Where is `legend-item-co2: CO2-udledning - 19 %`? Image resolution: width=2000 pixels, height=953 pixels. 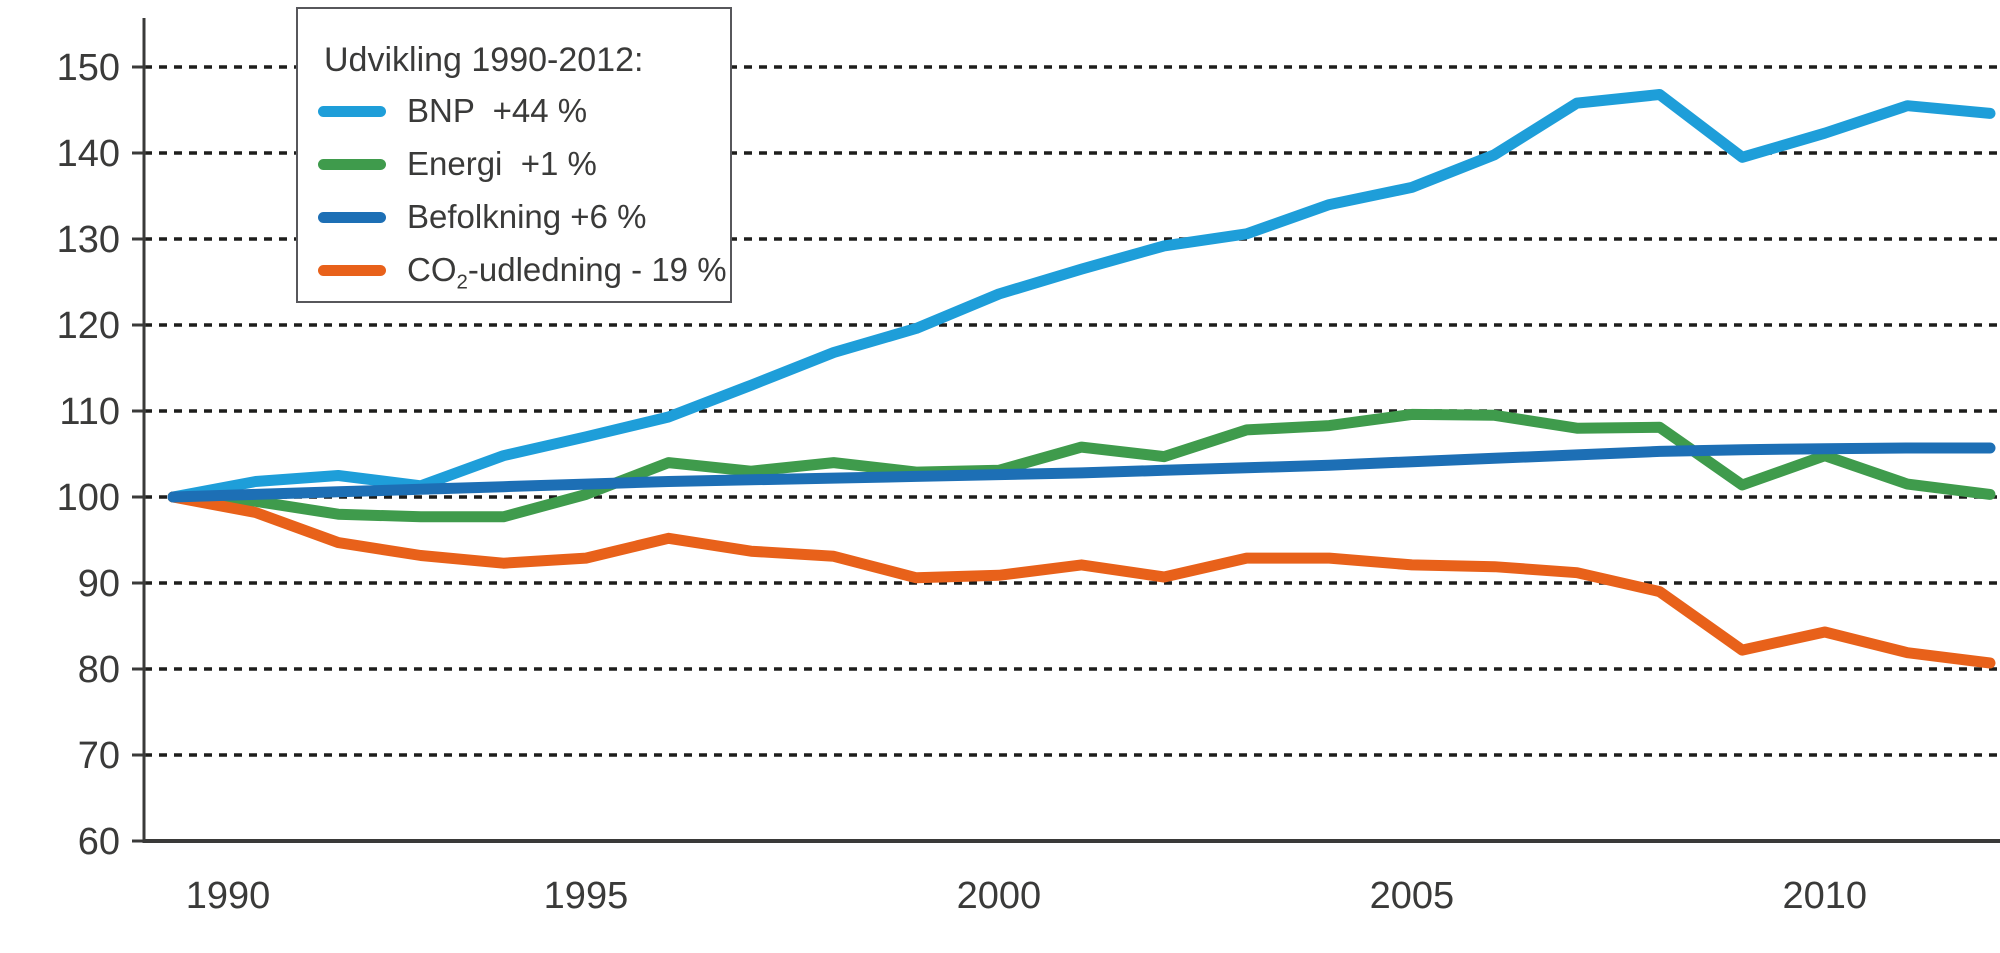 legend-item-co2: CO2-udledning - 19 % is located at coordinates (522, 272).